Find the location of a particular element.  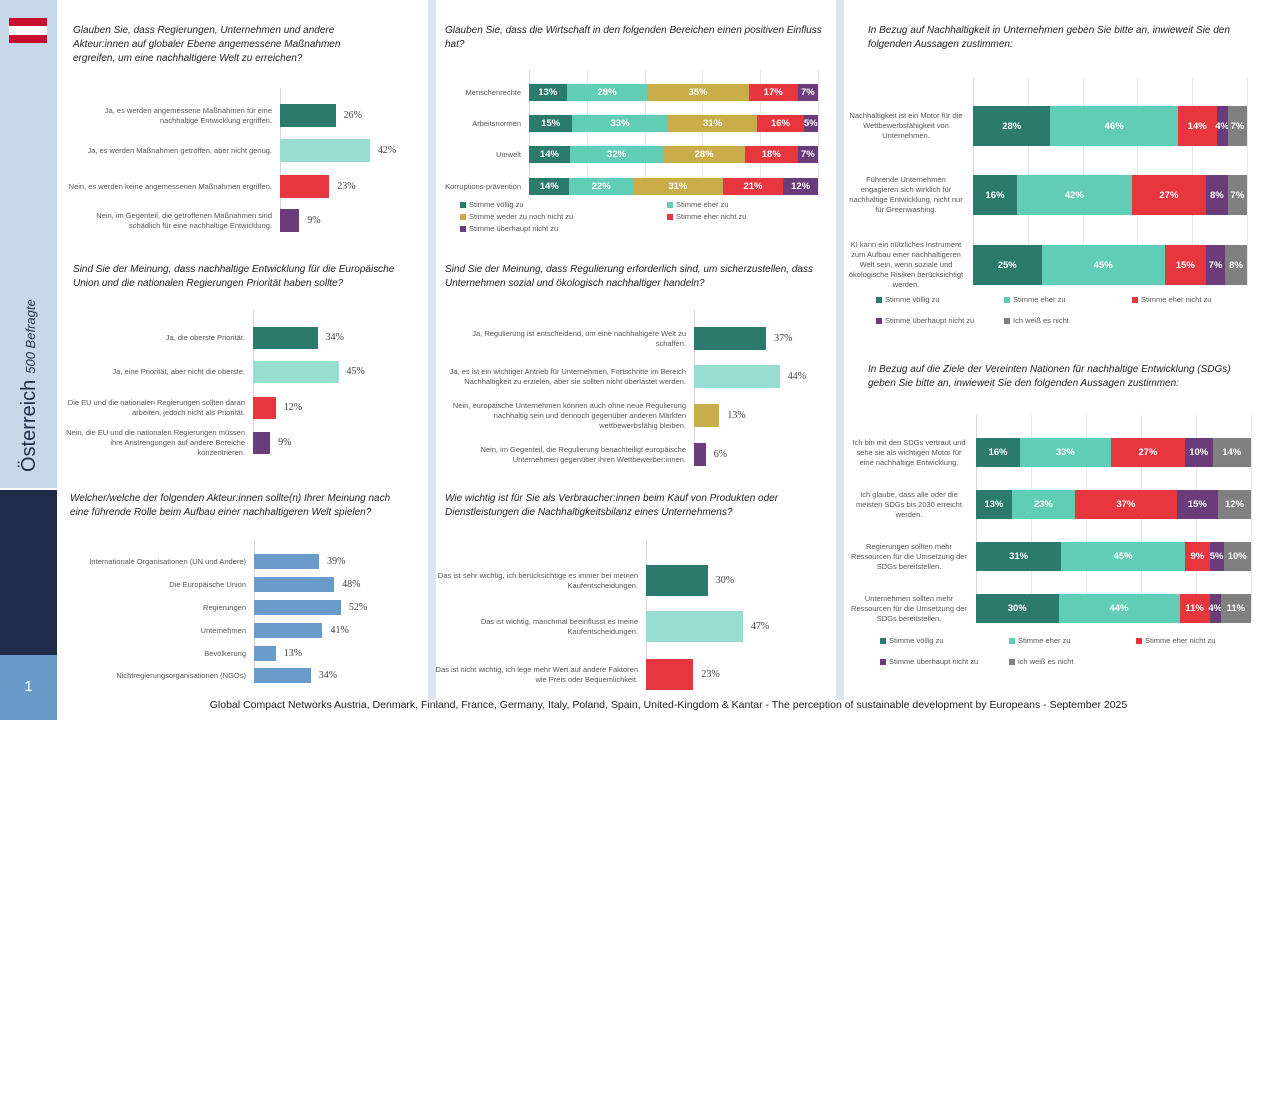

flag-stripe-top is located at coordinates (28, 22).